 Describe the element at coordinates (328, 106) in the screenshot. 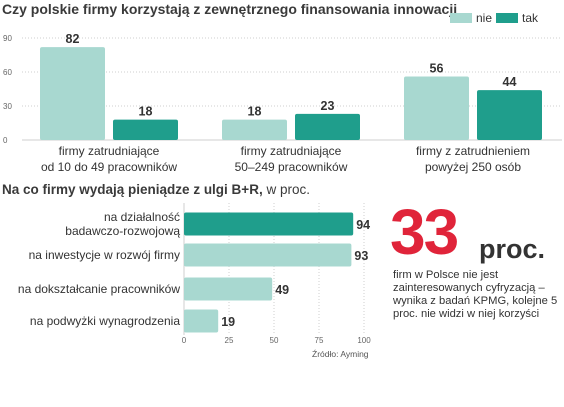

I see `bar-value-tak-1: 23` at that location.